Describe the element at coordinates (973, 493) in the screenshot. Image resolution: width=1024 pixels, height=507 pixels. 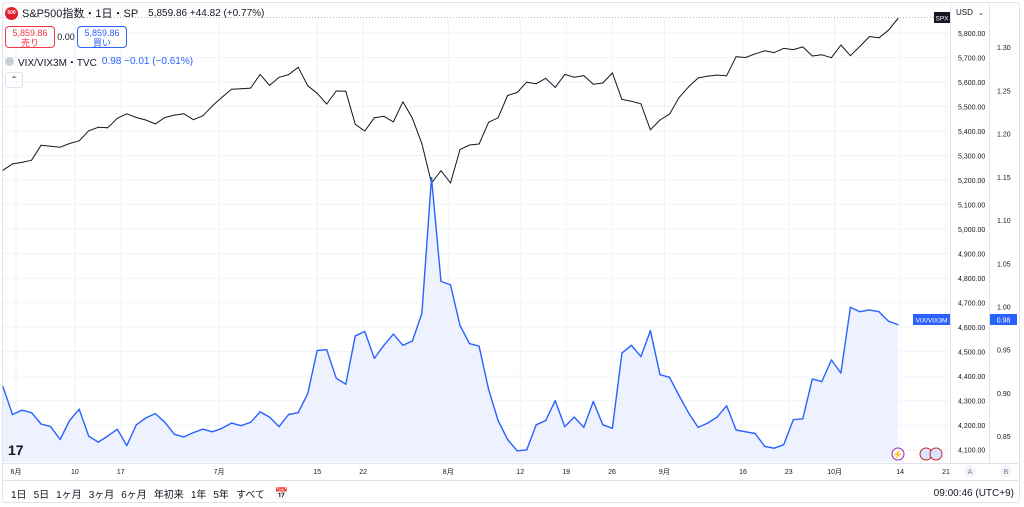
I see `clock-time: 09:00:46 (UTC+9)` at that location.